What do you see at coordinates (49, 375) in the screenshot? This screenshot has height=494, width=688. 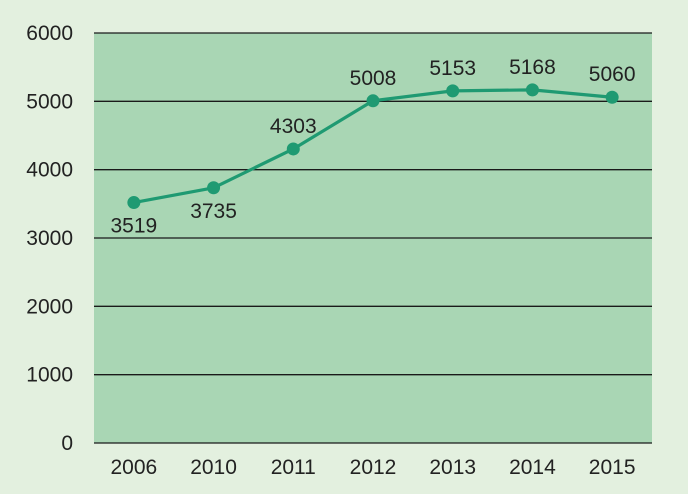 I see `y-tick-label: 1000` at bounding box center [49, 375].